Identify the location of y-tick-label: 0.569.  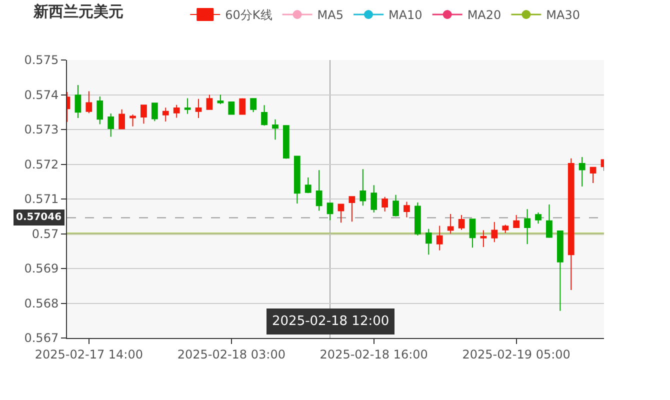
(41, 269).